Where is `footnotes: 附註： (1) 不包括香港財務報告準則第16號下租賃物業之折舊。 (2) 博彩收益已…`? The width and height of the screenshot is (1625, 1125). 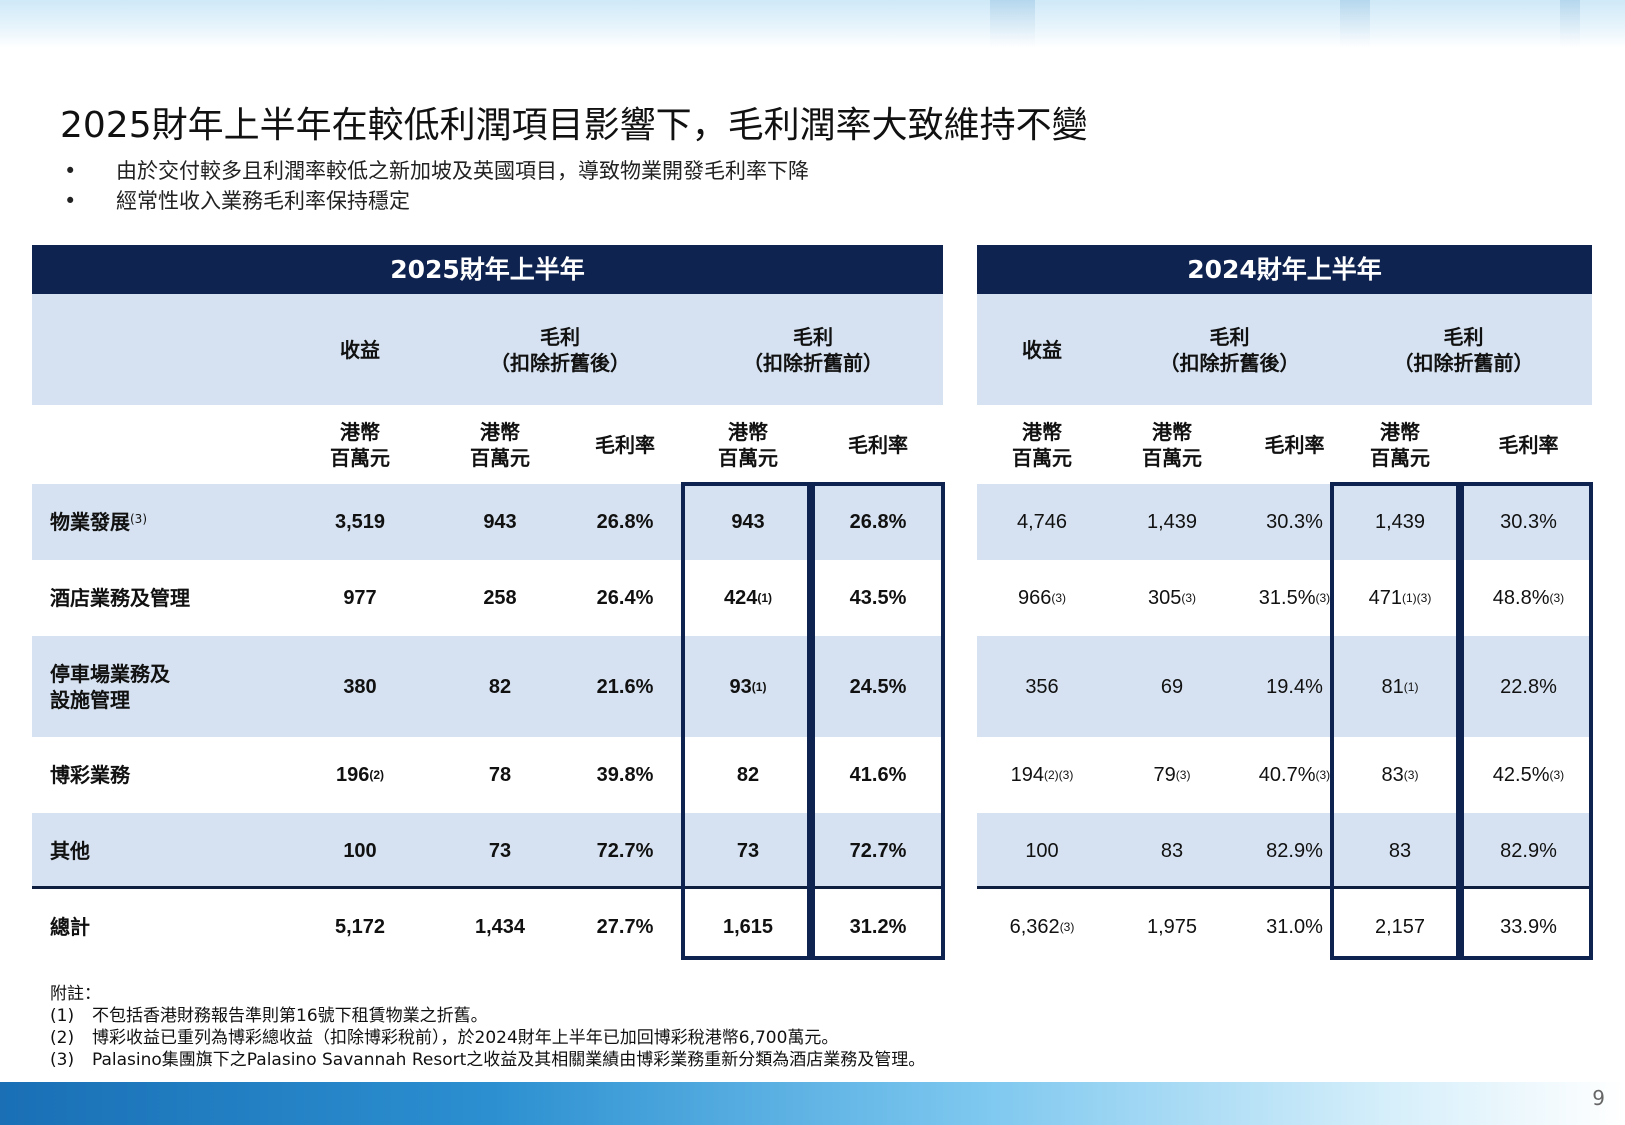
footnotes: 附註： (1) 不包括香港財務報告準則第16號下租賃物業之折舊。 (2) 博彩收益已… is located at coordinates (487, 1027).